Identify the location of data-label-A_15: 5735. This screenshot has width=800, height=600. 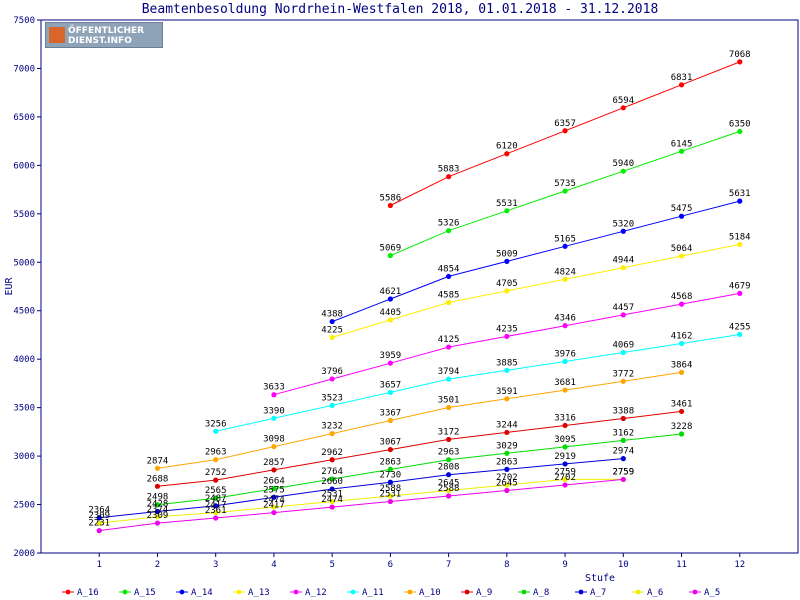
(565, 184).